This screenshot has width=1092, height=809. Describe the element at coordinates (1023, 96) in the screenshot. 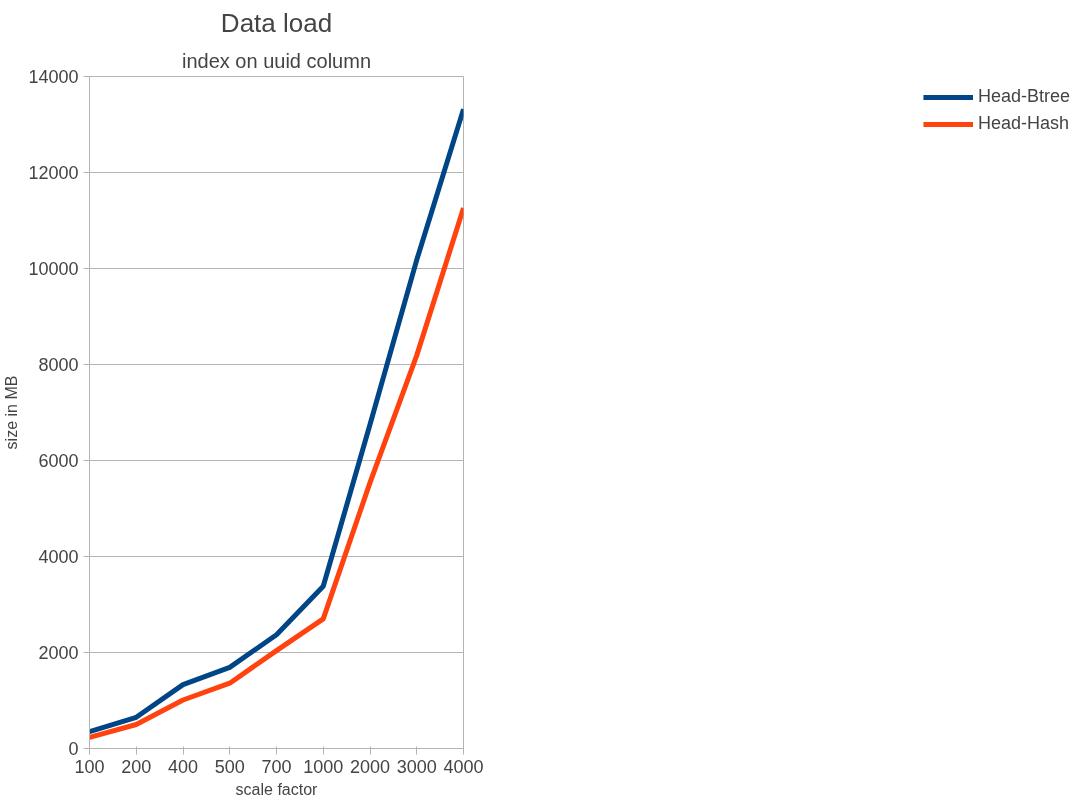

I see `legend-label: Head-Btree` at that location.